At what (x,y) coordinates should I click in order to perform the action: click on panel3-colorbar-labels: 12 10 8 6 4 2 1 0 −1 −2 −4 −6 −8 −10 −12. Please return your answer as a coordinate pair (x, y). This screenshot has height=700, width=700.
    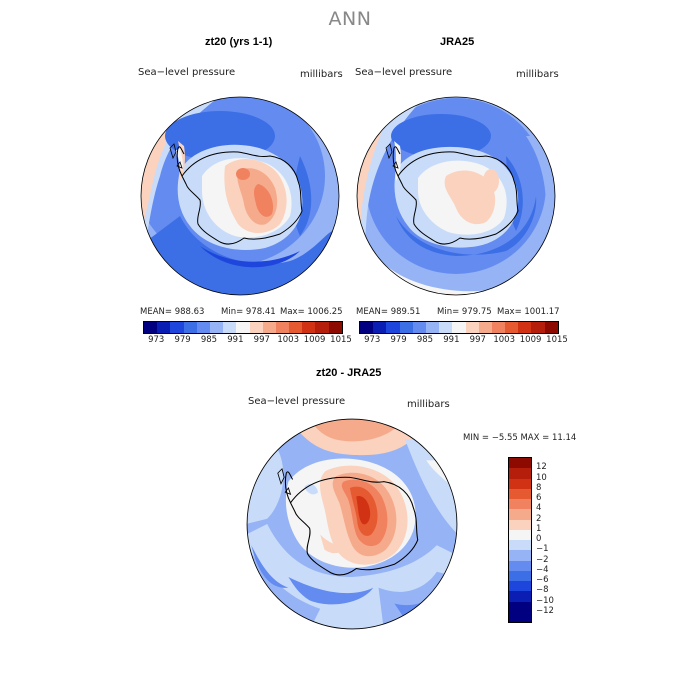
    Looking at the image, I should click on (556, 539).